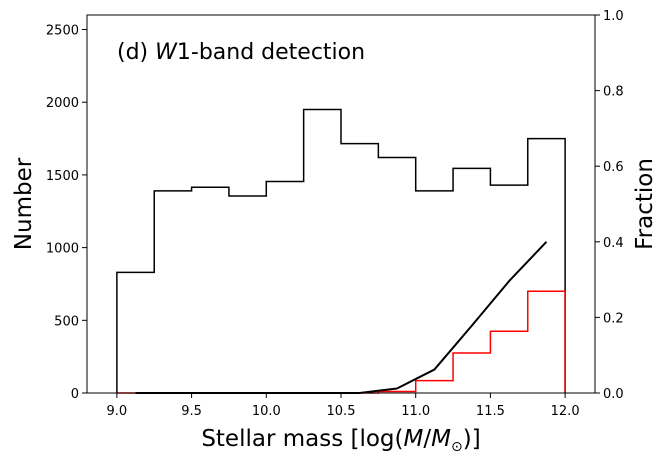 The width and height of the screenshot is (665, 461). What do you see at coordinates (62, 103) in the screenshot?
I see `y-tick-label: 2000` at bounding box center [62, 103].